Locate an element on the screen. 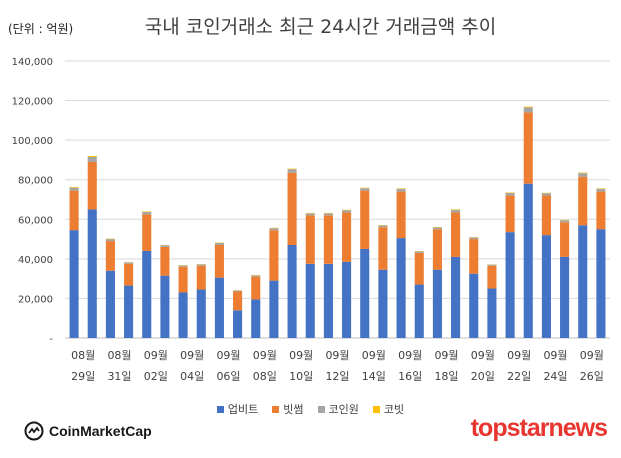 The height and width of the screenshot is (458, 621). x-tick-label-day: 24일 is located at coordinates (555, 376).